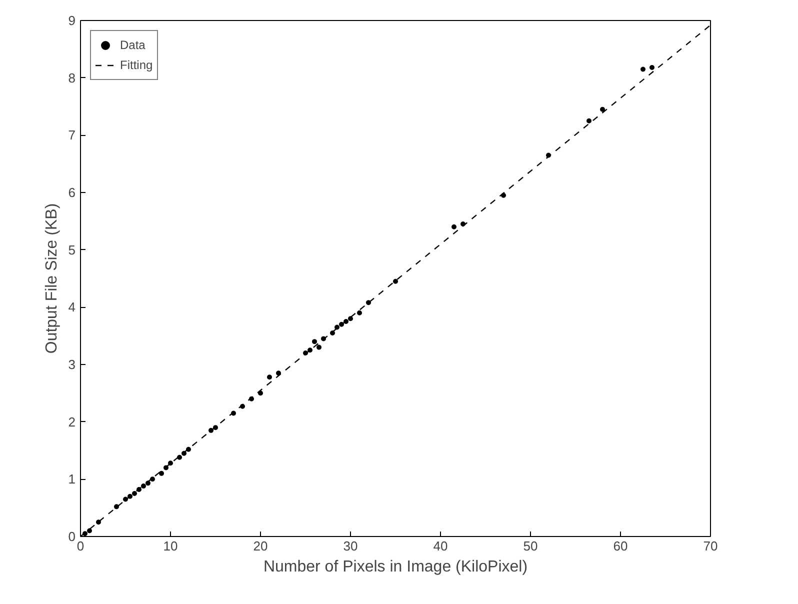 This screenshot has width=798, height=604. Describe the element at coordinates (170, 546) in the screenshot. I see `x-tick-label: 10` at that location.